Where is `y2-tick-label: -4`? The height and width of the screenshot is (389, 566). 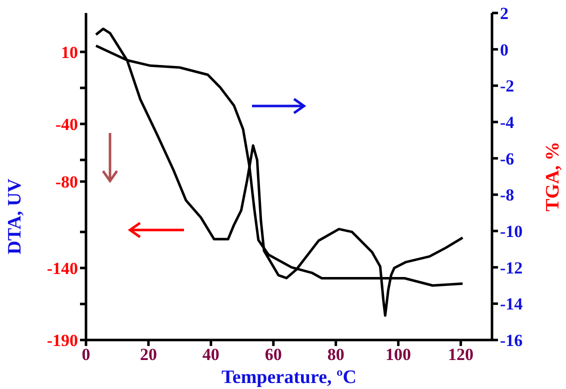 y2-tick-label: -4 is located at coordinates (507, 122).